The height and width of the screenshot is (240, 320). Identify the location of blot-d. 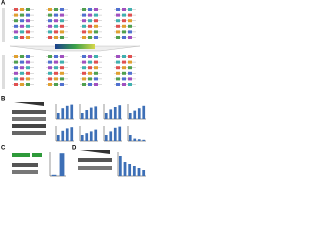
(95, 160).